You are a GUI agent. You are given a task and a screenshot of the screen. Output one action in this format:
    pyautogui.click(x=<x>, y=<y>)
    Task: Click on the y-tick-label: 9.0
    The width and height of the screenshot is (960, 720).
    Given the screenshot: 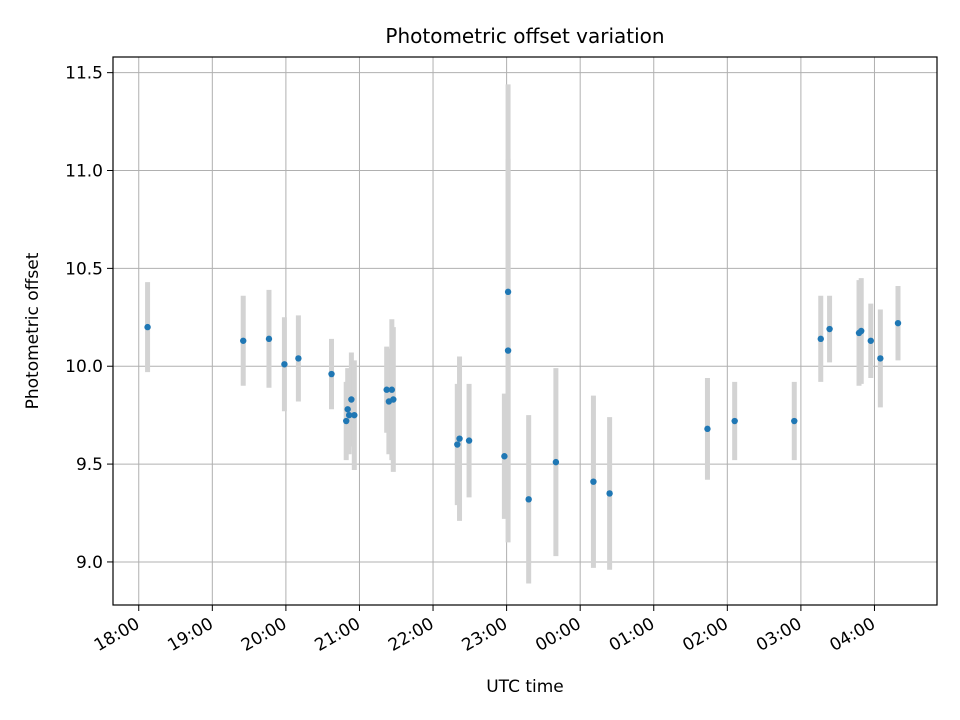 What is the action you would take?
    pyautogui.click(x=89, y=563)
    